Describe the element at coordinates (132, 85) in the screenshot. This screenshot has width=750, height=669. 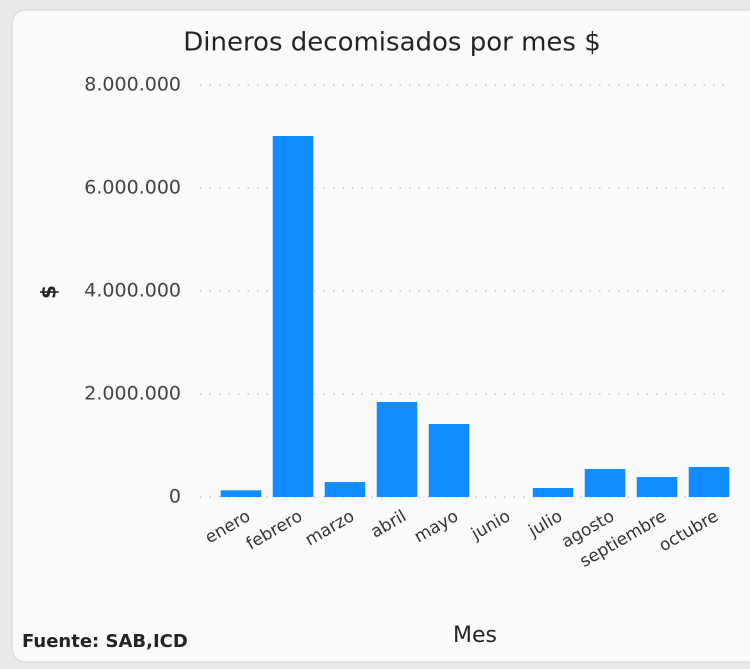
I see `y-tick-label: 8.000.000` at that location.